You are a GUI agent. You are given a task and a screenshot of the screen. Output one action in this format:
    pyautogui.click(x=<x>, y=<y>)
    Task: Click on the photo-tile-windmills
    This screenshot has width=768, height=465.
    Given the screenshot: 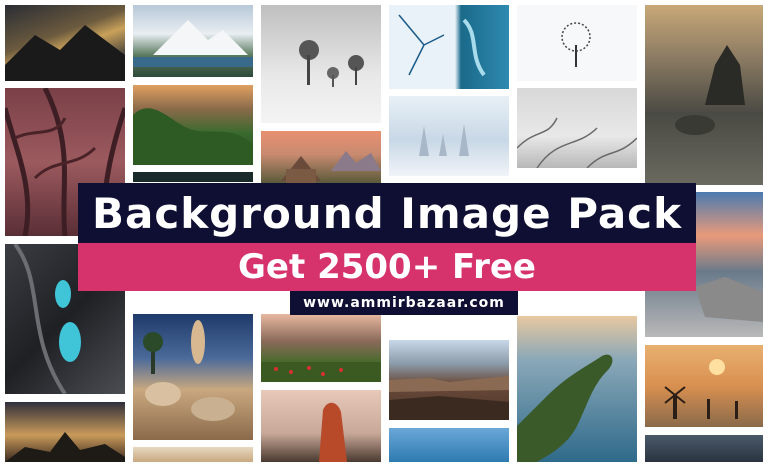 What is the action you would take?
    pyautogui.click(x=704, y=386)
    